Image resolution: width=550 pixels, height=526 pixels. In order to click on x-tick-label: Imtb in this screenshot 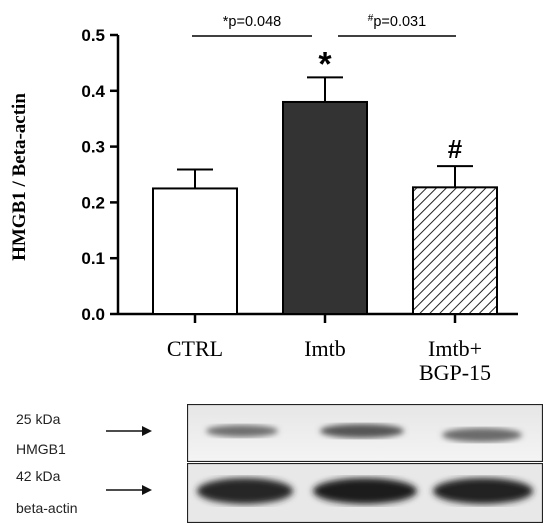, I will do `click(325, 348)`.